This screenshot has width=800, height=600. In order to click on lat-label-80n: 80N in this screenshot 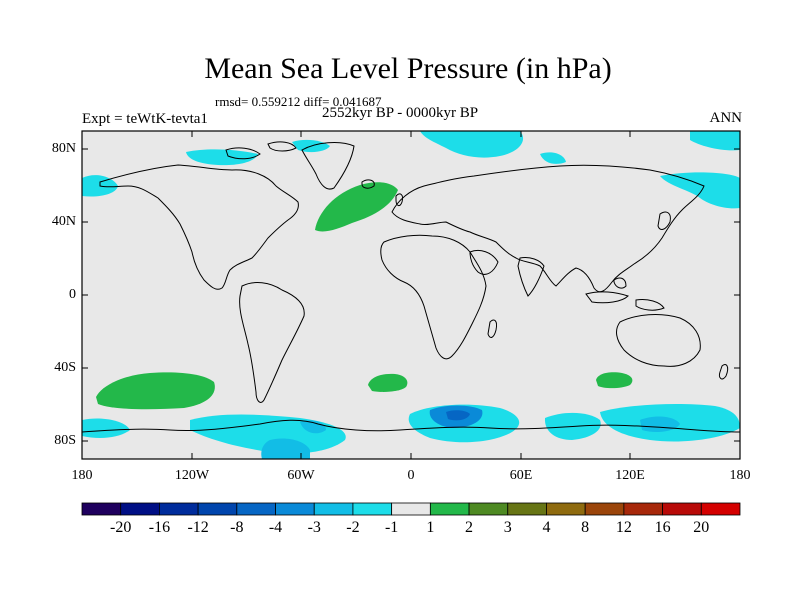, I will do `click(63, 148)`.